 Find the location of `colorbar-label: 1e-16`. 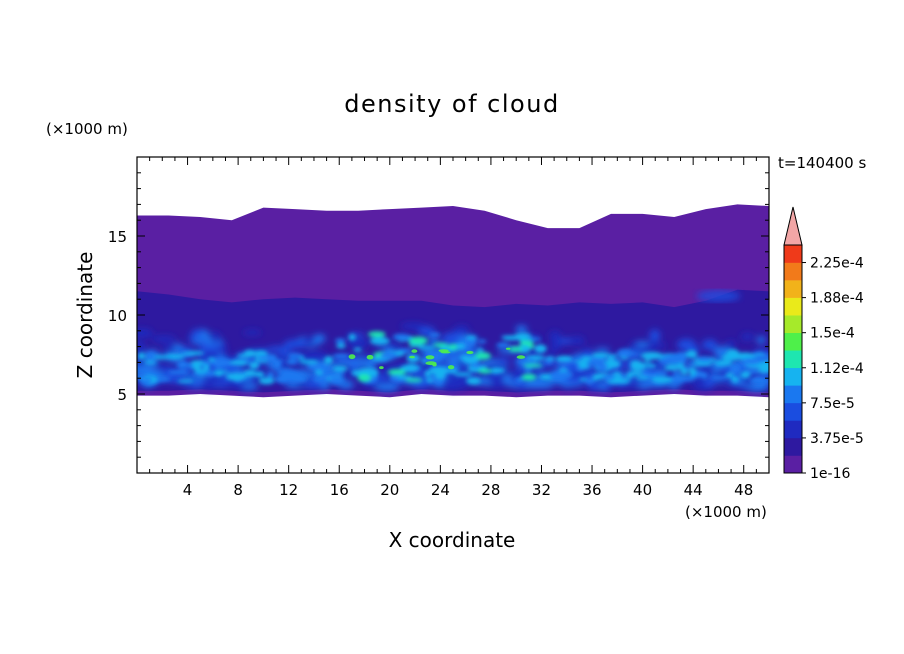

colorbar-label: 1e-16 is located at coordinates (830, 474).